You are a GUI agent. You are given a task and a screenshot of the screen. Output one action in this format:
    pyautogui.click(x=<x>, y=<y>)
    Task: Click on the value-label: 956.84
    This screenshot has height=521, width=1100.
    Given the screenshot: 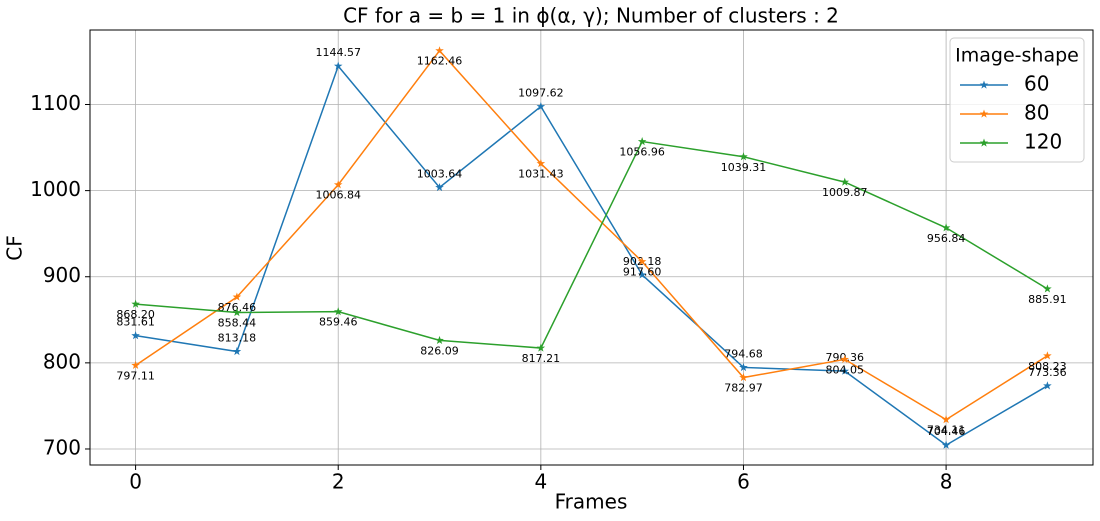 What is the action you would take?
    pyautogui.click(x=946, y=238)
    